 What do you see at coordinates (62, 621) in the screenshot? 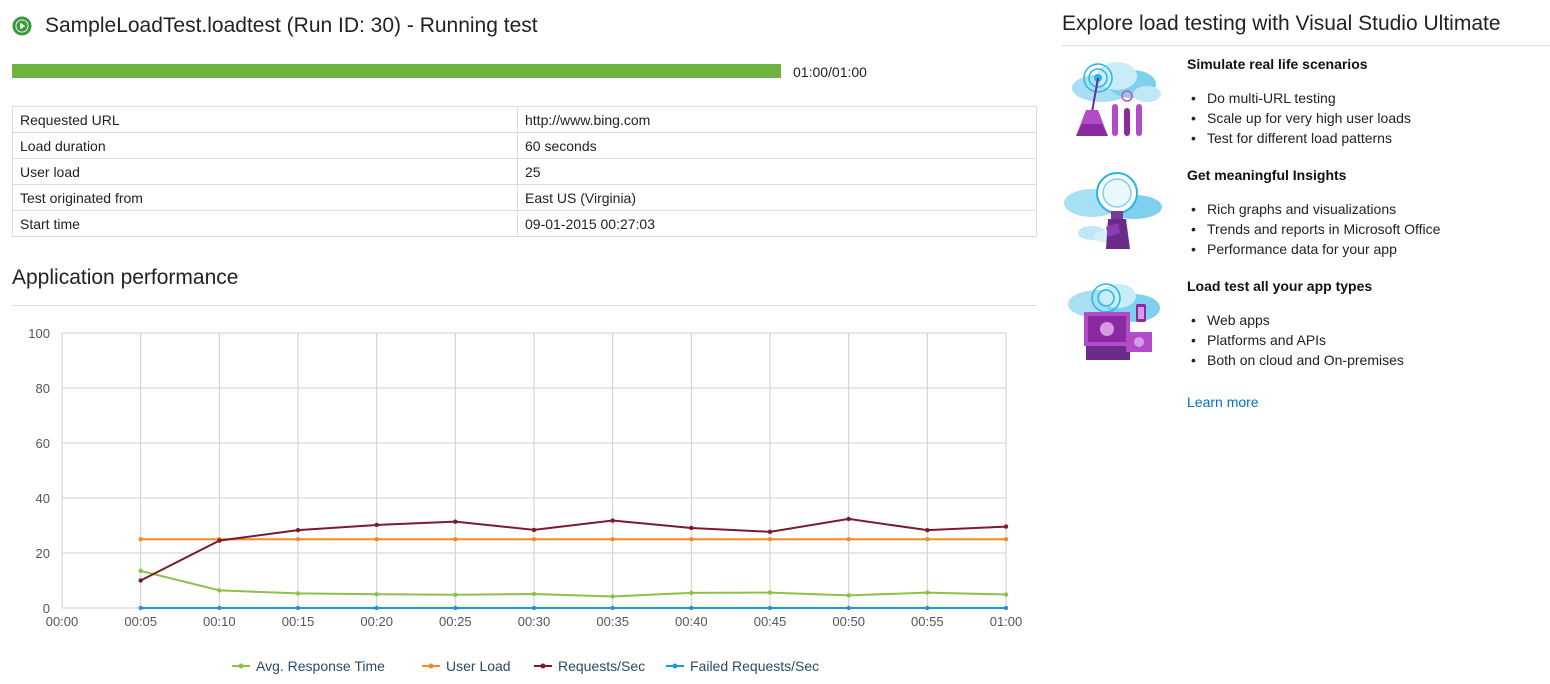
I see `x-tick-label: 00:00` at bounding box center [62, 621].